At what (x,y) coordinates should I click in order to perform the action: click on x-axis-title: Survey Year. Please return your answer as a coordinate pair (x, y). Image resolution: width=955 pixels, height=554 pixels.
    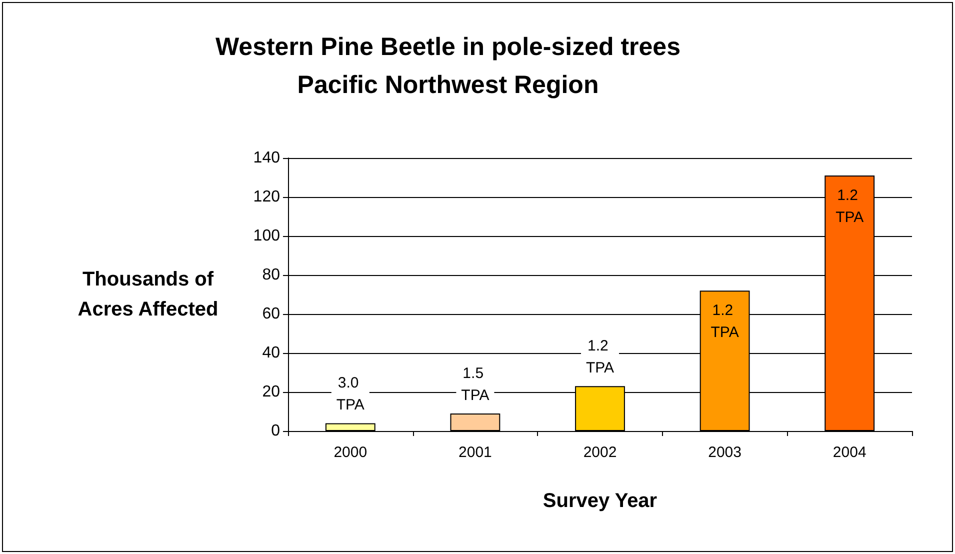
    Looking at the image, I should click on (600, 501).